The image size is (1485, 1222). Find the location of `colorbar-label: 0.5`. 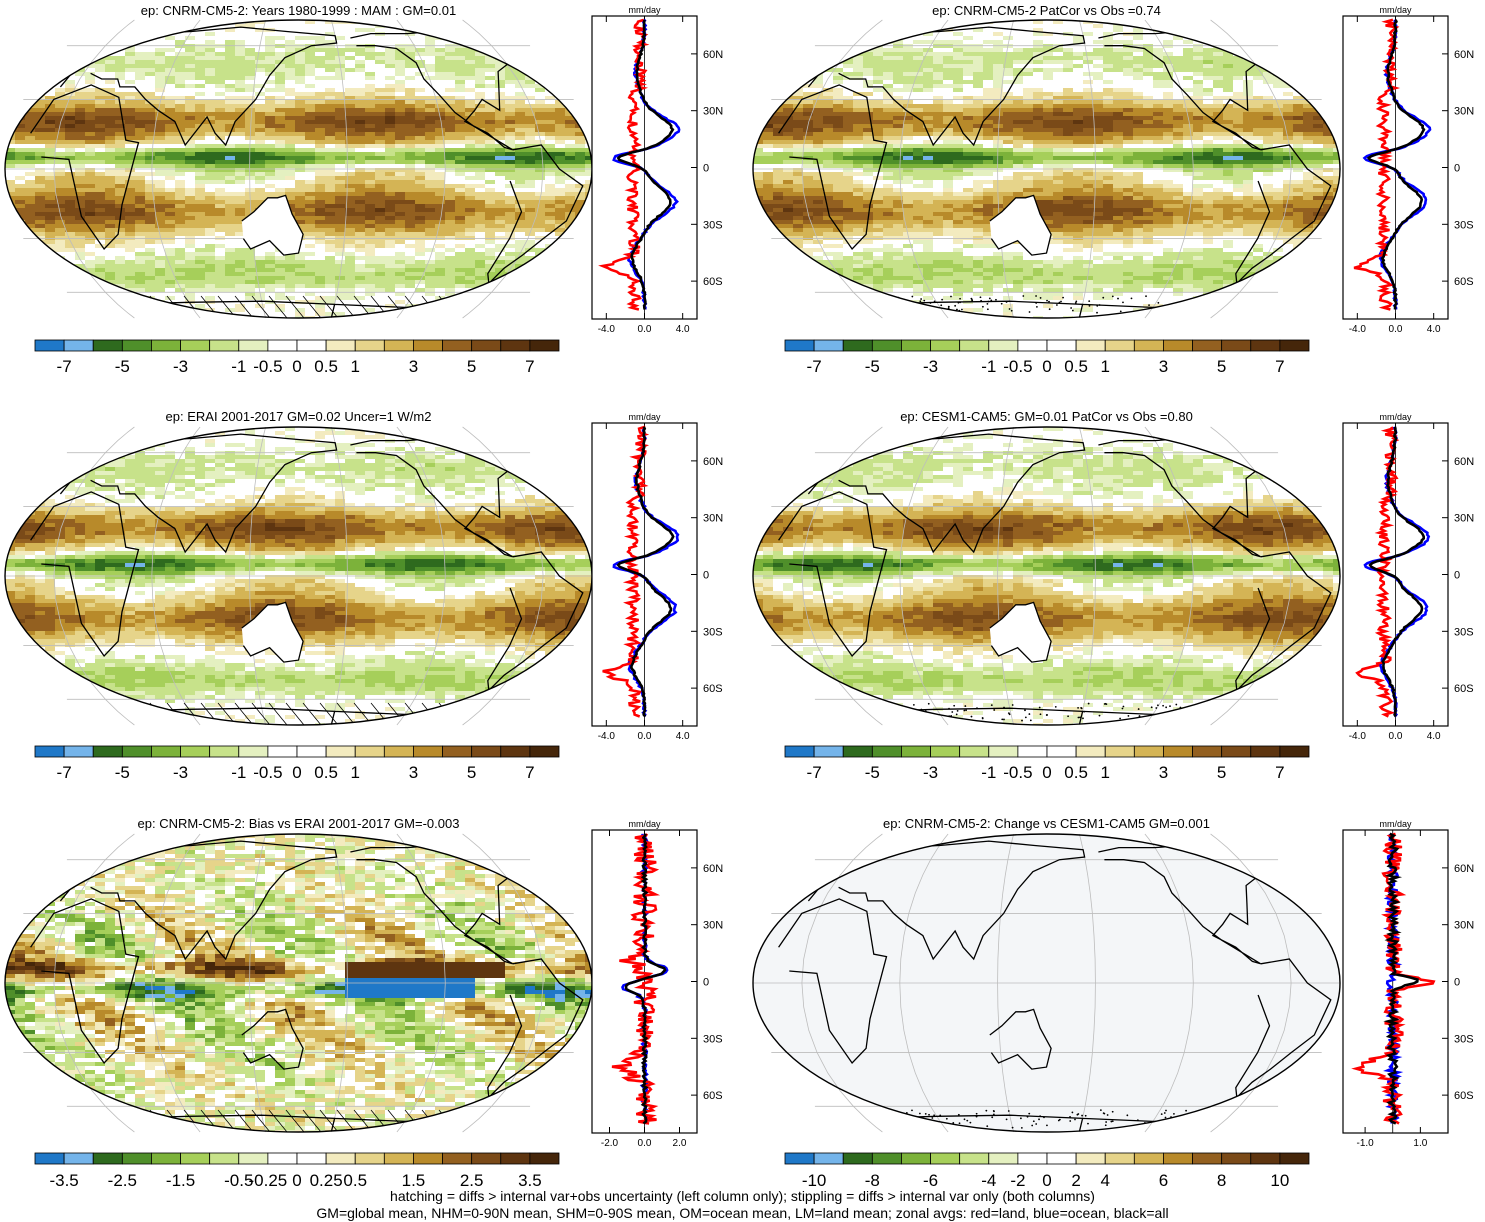

colorbar-label: 0.5 is located at coordinates (1076, 772).